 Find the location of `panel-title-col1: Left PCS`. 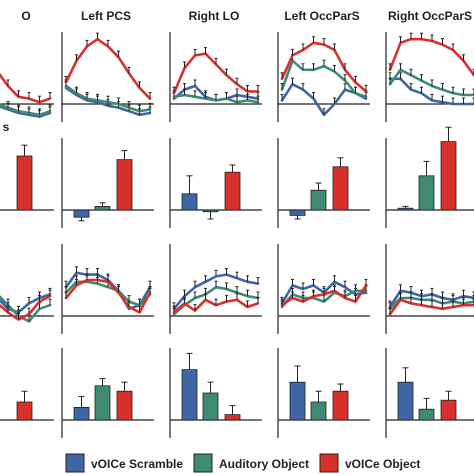

panel-title-col1: Left PCS is located at coordinates (106, 16).